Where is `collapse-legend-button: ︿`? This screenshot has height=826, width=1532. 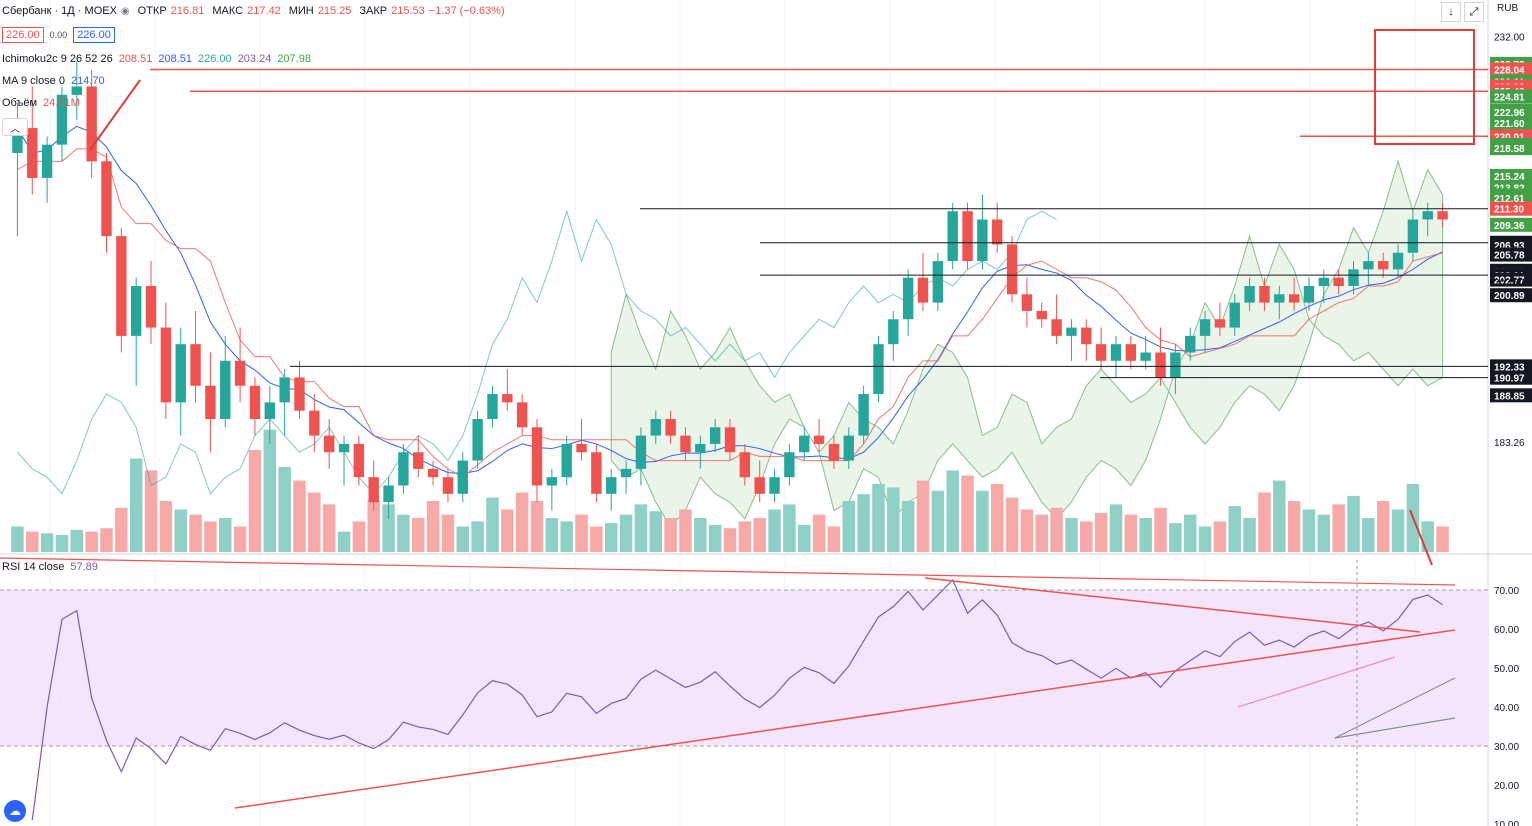 collapse-legend-button: ︿ is located at coordinates (15, 127).